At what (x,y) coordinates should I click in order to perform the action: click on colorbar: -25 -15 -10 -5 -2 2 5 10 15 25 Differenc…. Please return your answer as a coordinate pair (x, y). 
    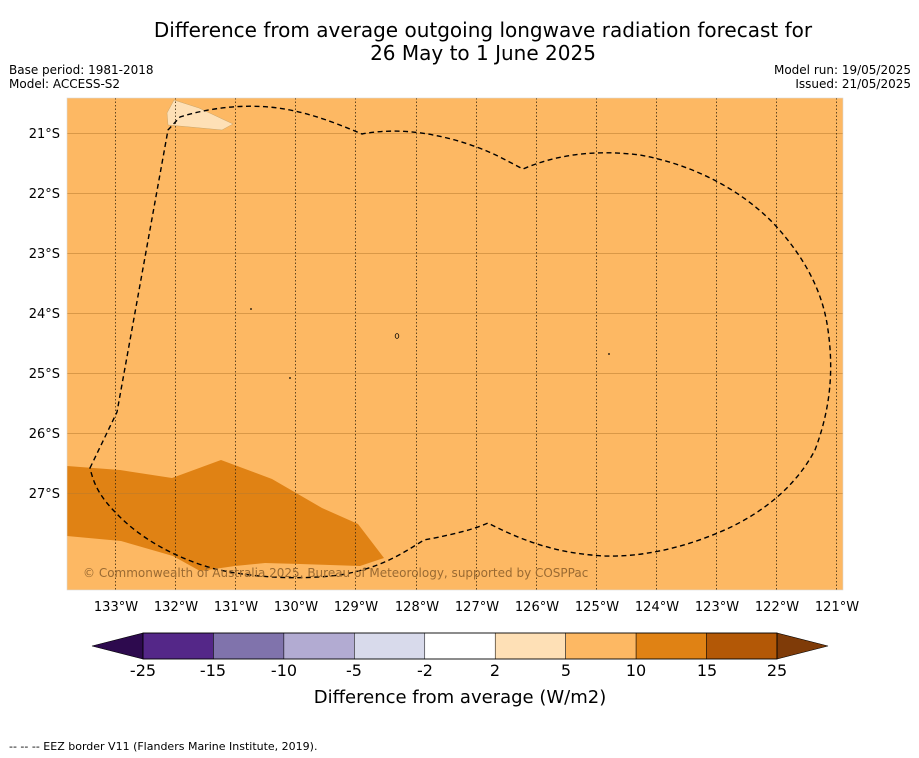
    Looking at the image, I should click on (460, 670).